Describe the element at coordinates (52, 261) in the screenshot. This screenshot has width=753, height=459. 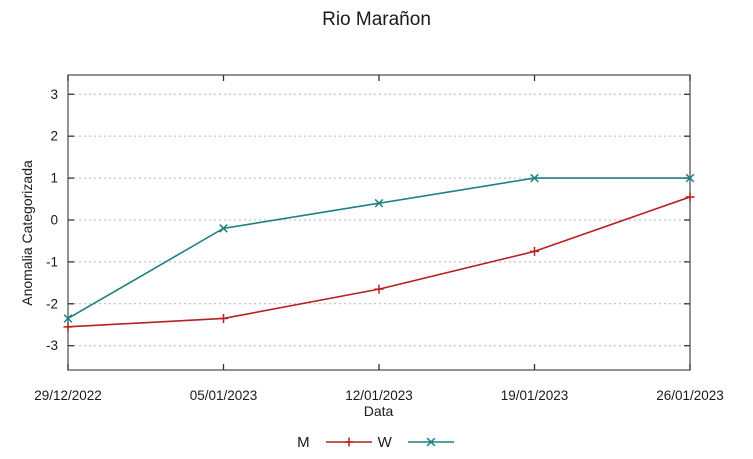
I see `y-tick-label: -1` at that location.